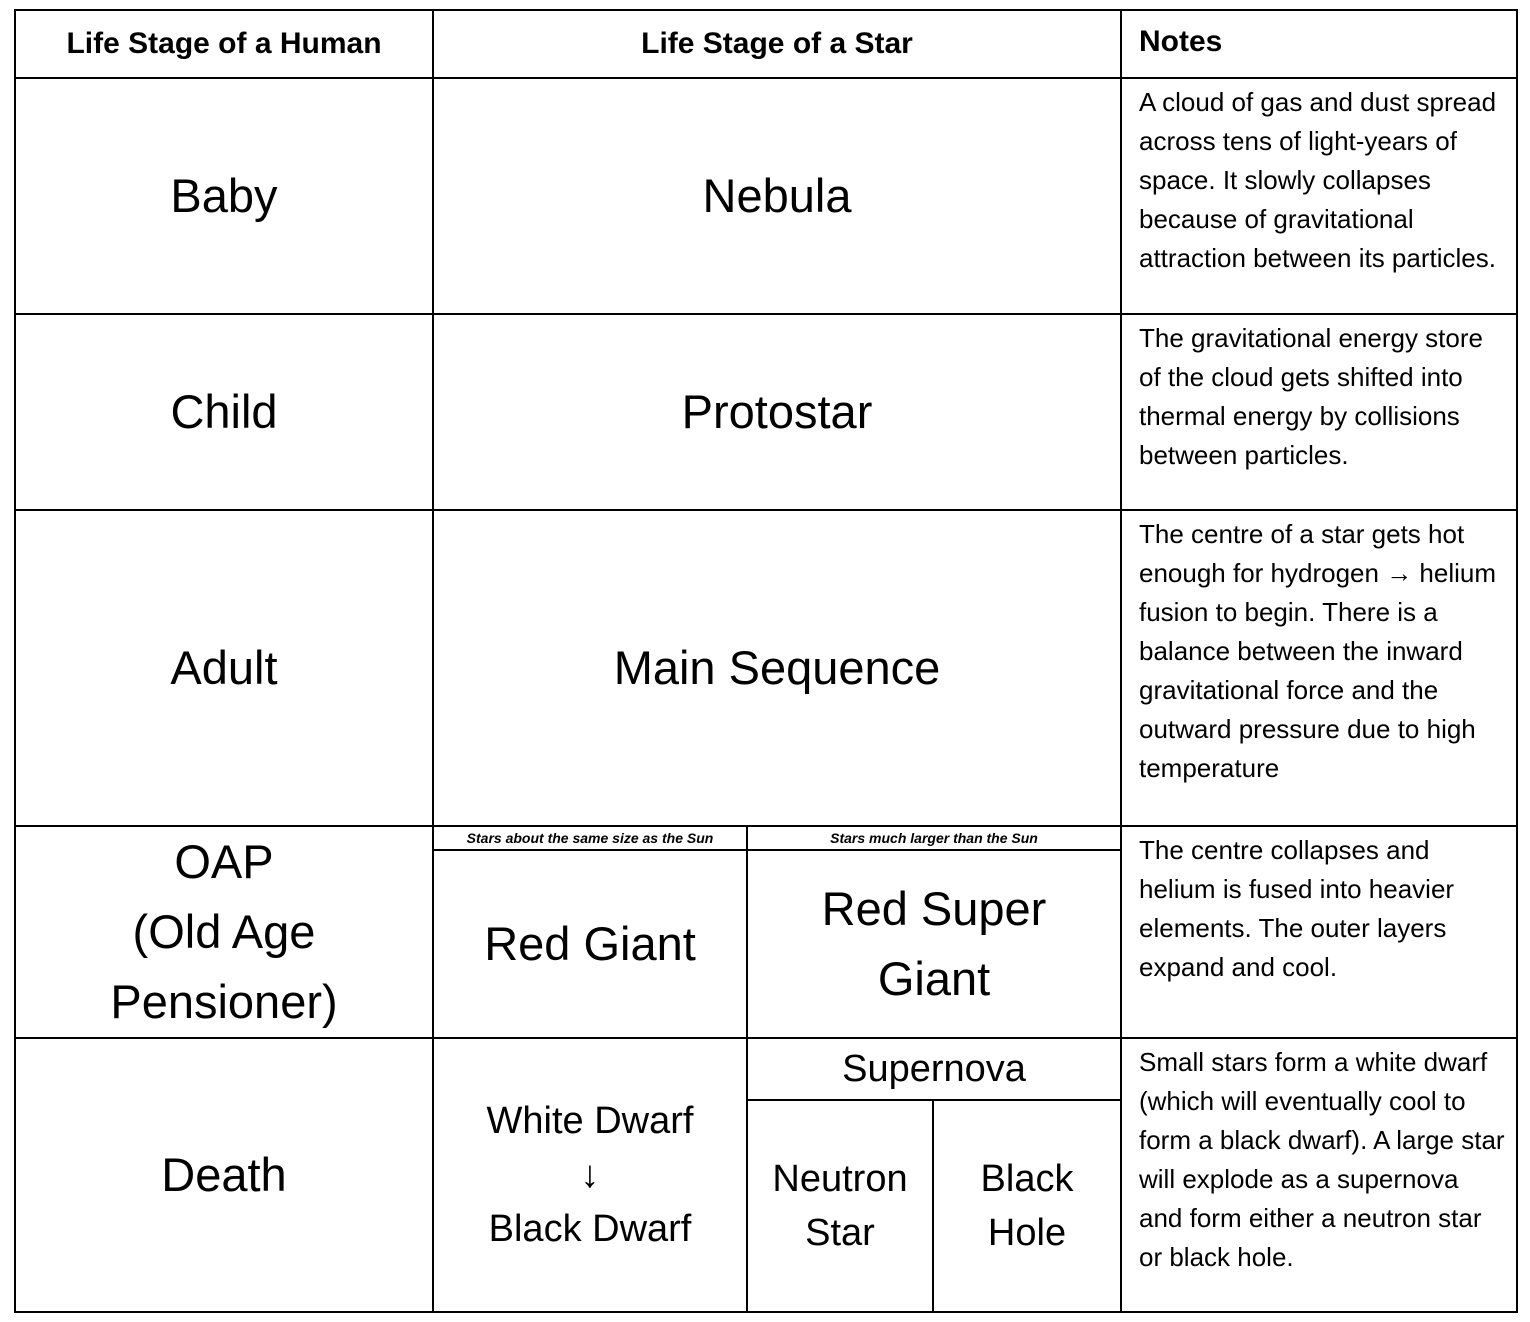 This screenshot has width=1530, height=1322. What do you see at coordinates (590, 838) in the screenshot?
I see `sub-label: Stars about the same size as the Sun` at bounding box center [590, 838].